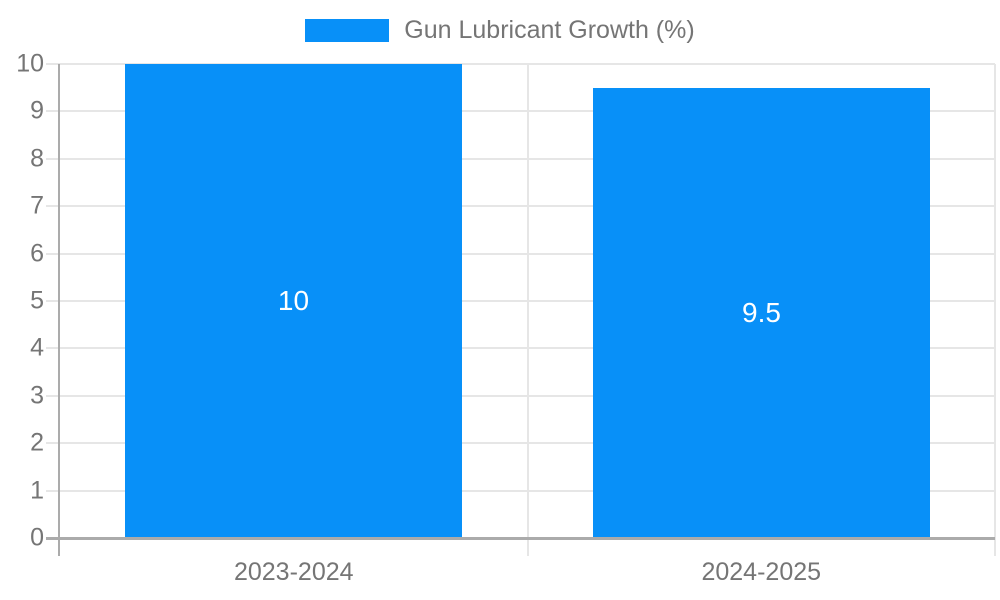 This screenshot has height=600, width=1000. What do you see at coordinates (761, 572) in the screenshot?
I see `x-tick-label: 2024-2025` at bounding box center [761, 572].